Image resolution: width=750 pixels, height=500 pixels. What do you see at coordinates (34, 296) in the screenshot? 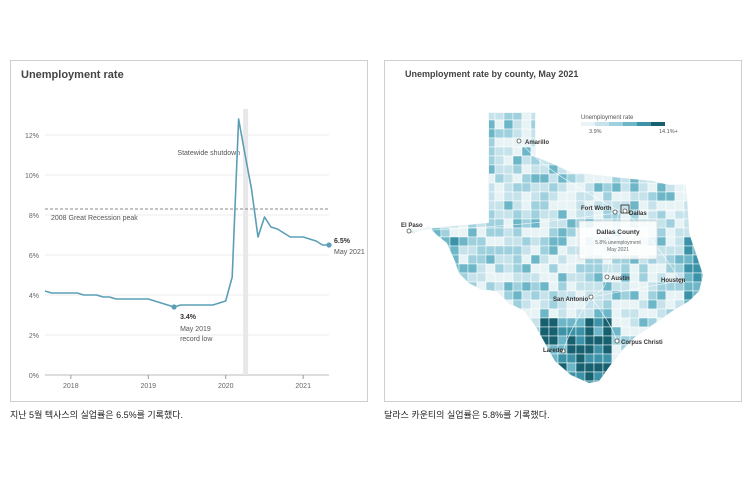
I see `y-tick-label: 4%` at bounding box center [34, 296].